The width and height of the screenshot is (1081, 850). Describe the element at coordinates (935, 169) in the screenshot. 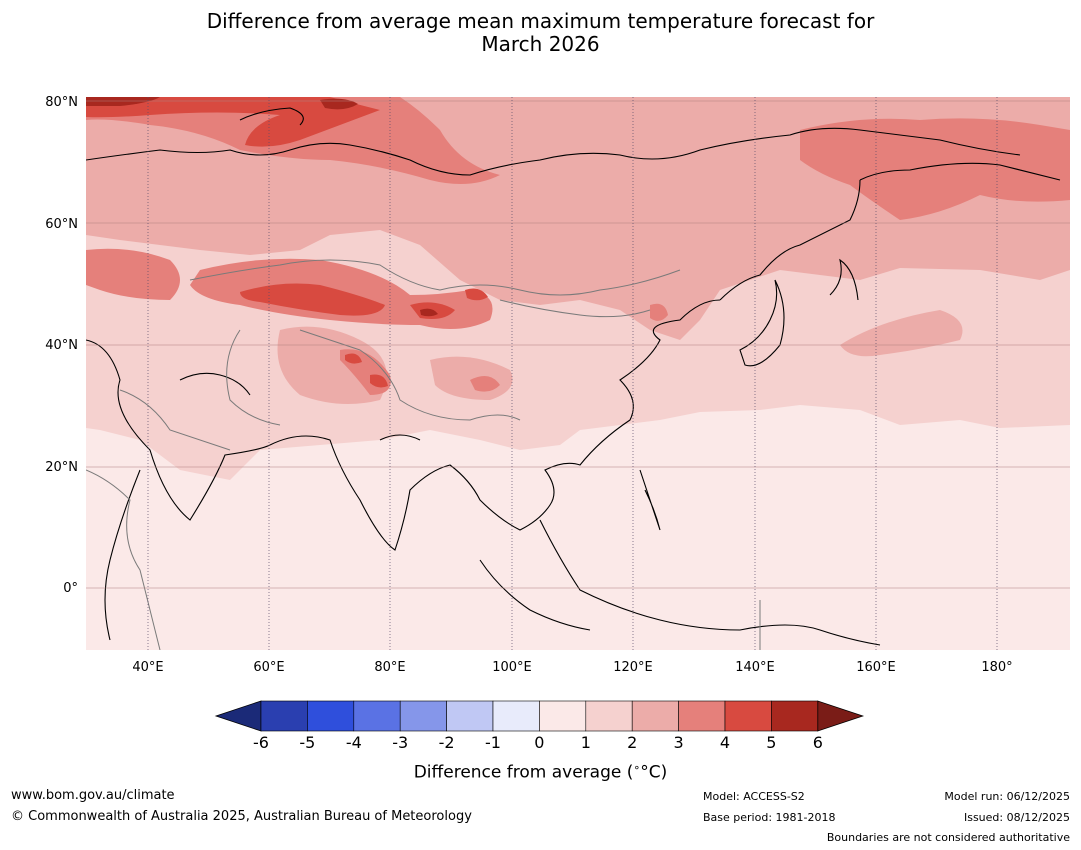

I see `anomaly-band-3-4-east` at that location.